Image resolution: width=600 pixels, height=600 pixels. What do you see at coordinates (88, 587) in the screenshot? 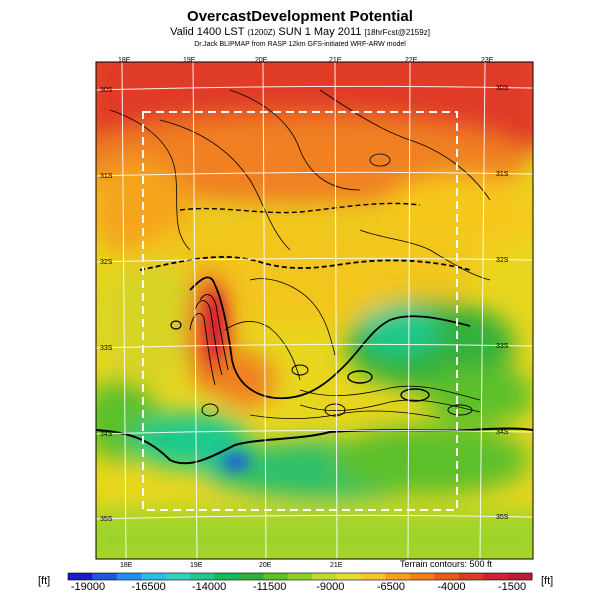
I see `colorbar-tick-label: -19000` at bounding box center [88, 587].